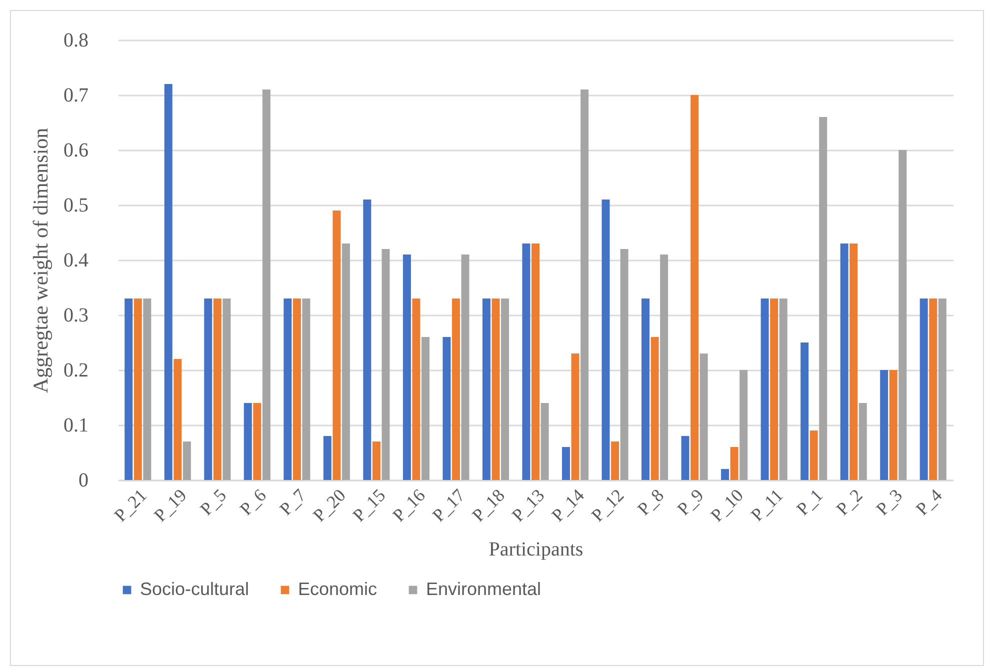  What do you see at coordinates (293, 502) in the screenshot?
I see `x-tick-label: P_7` at bounding box center [293, 502].